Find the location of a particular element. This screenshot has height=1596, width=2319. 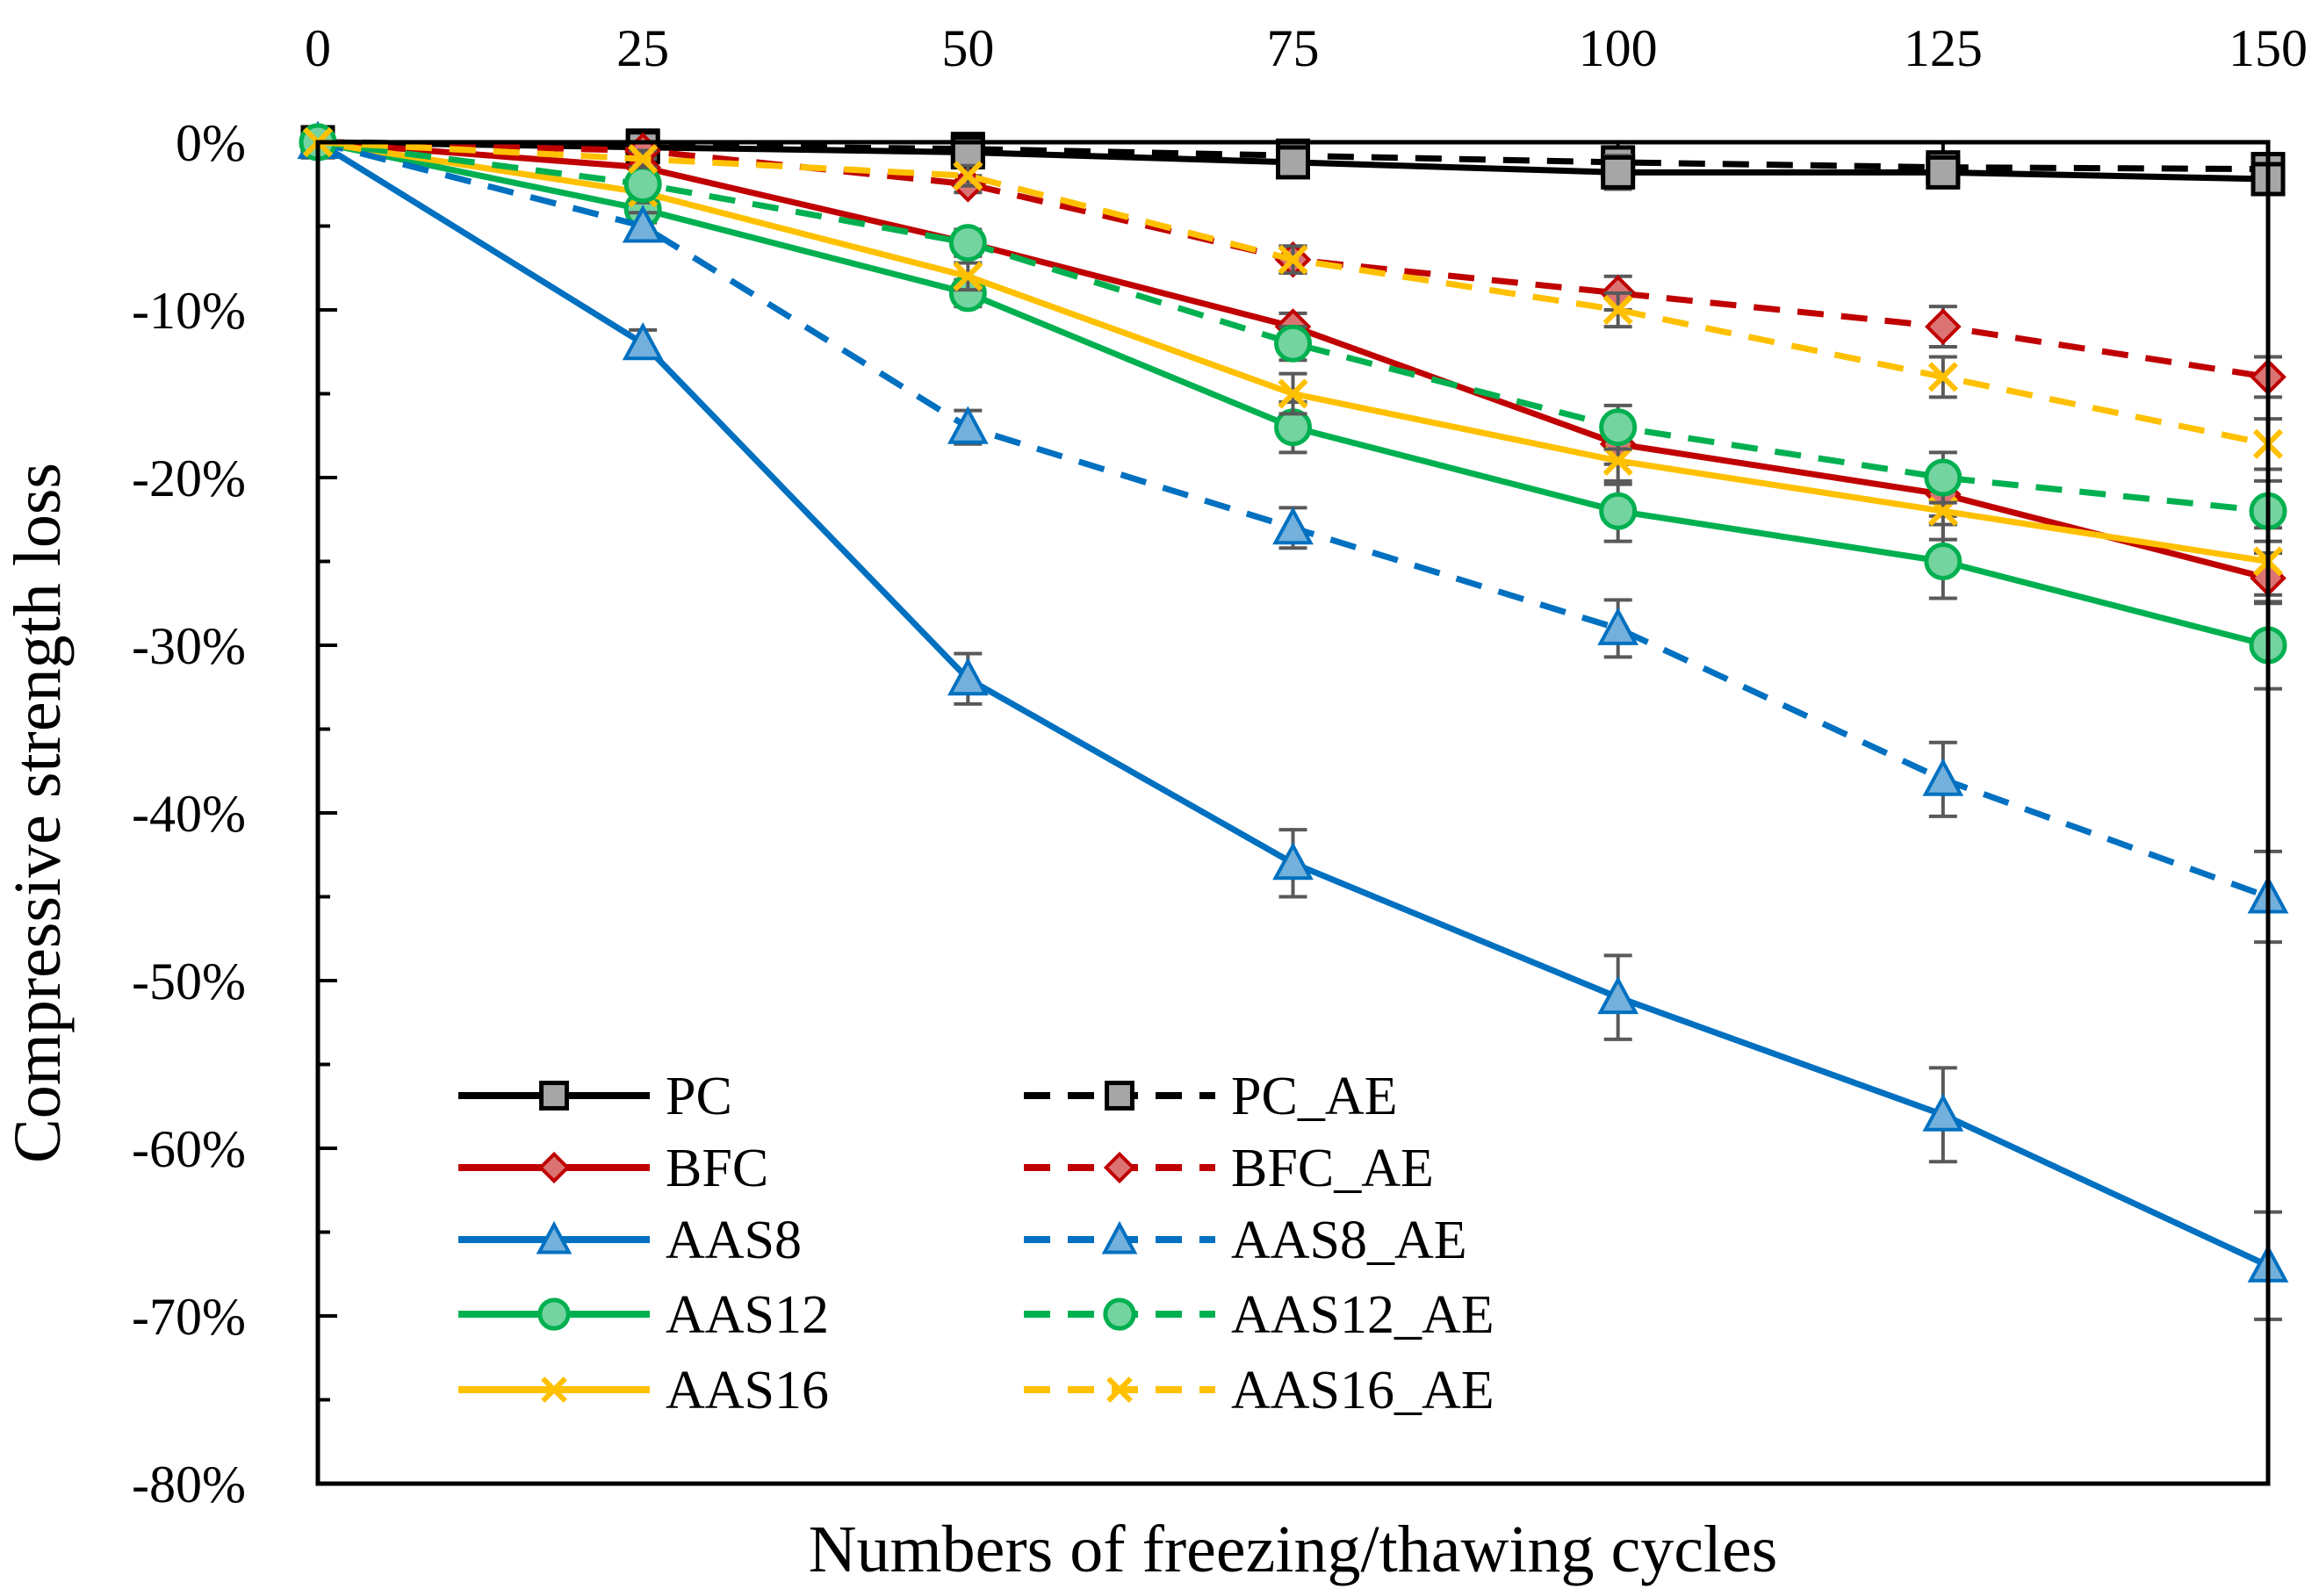

x-tick-label: 50 is located at coordinates (967, 48).